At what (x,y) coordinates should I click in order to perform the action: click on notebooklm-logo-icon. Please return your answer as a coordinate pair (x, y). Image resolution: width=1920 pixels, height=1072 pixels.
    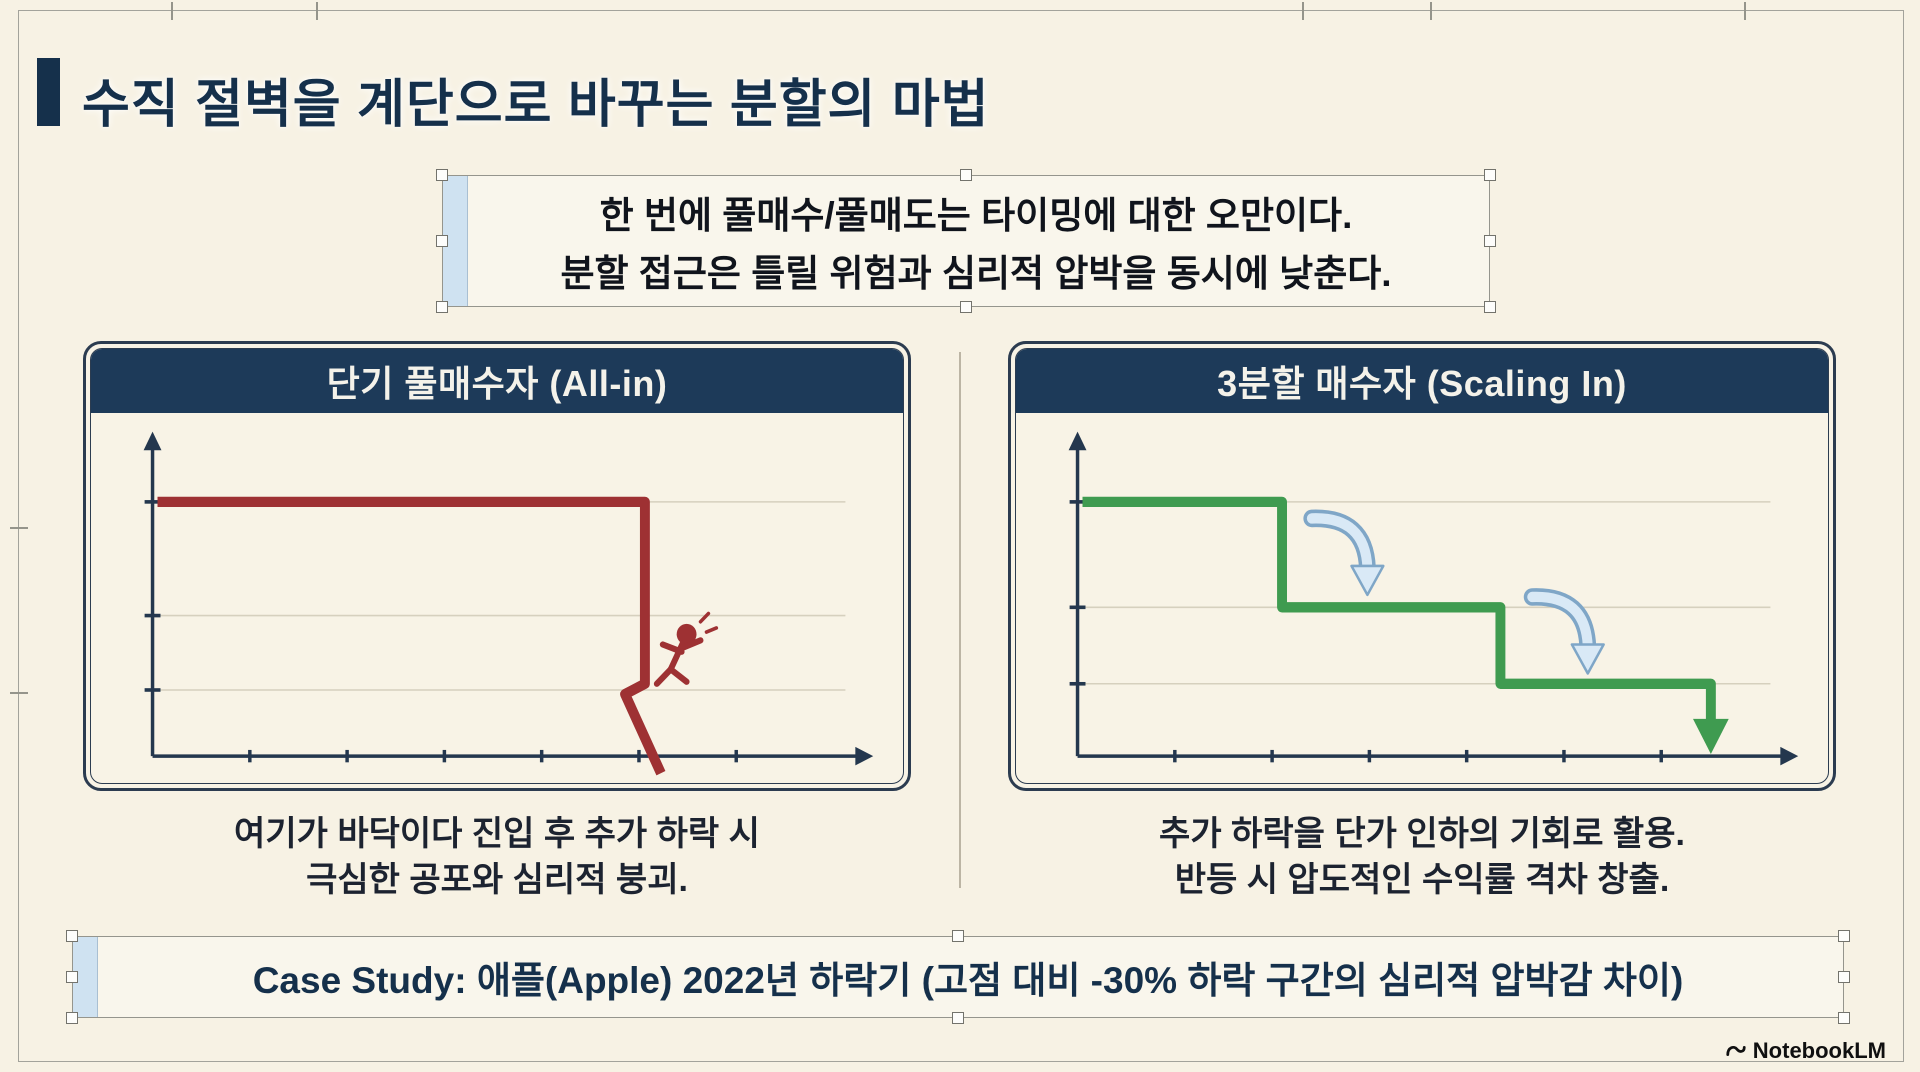
    Looking at the image, I should click on (1736, 1051).